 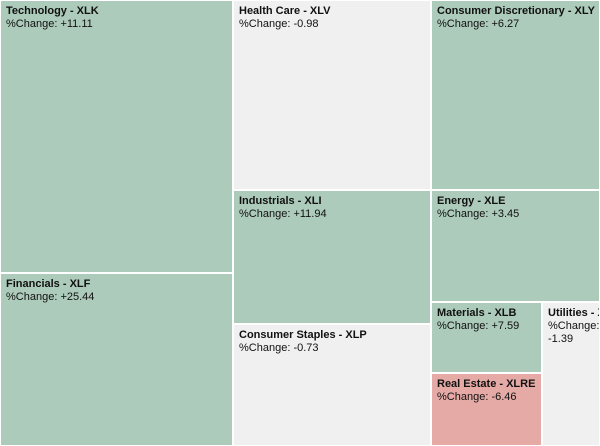 What do you see at coordinates (505, 24) in the screenshot?
I see `change-value: +6.27` at bounding box center [505, 24].